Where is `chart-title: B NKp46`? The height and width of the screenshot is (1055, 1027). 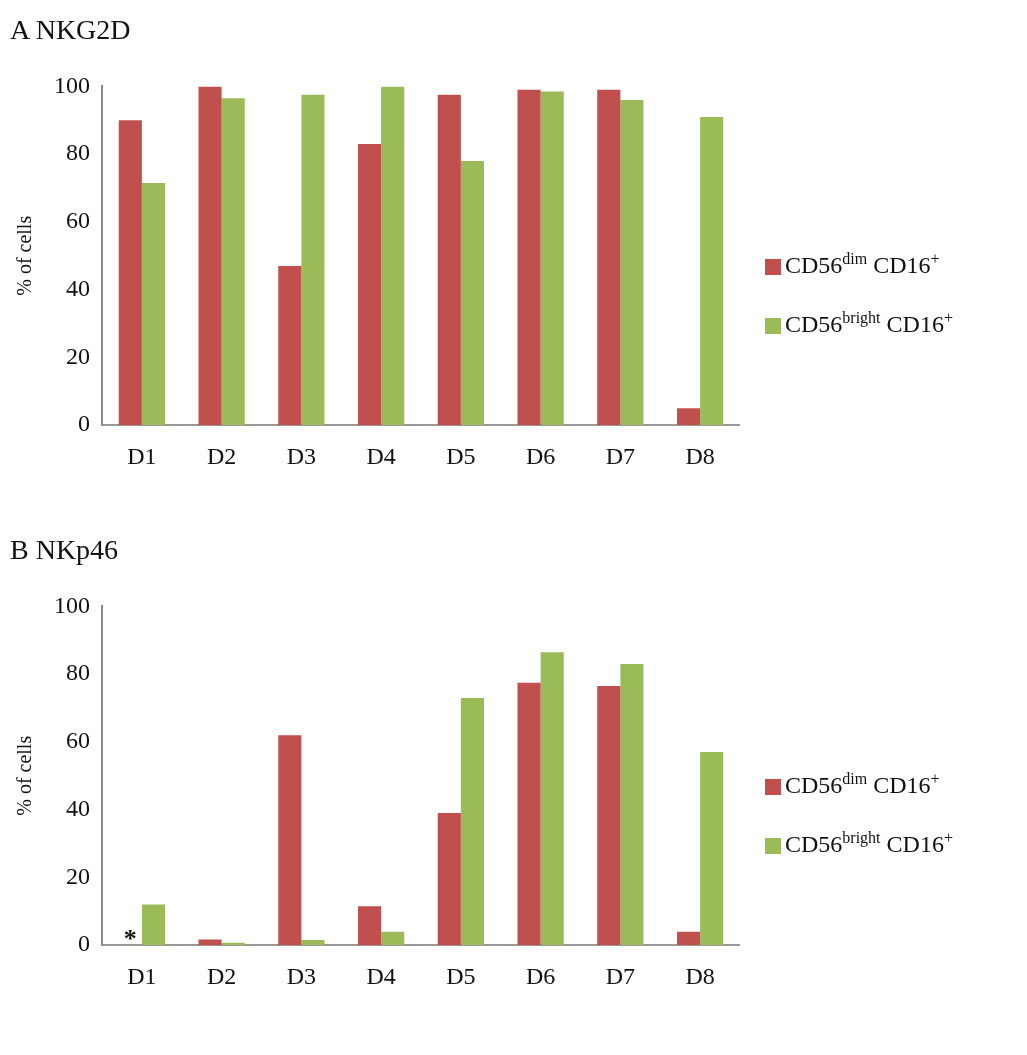
chart-title: B NKp46 is located at coordinates (64, 550).